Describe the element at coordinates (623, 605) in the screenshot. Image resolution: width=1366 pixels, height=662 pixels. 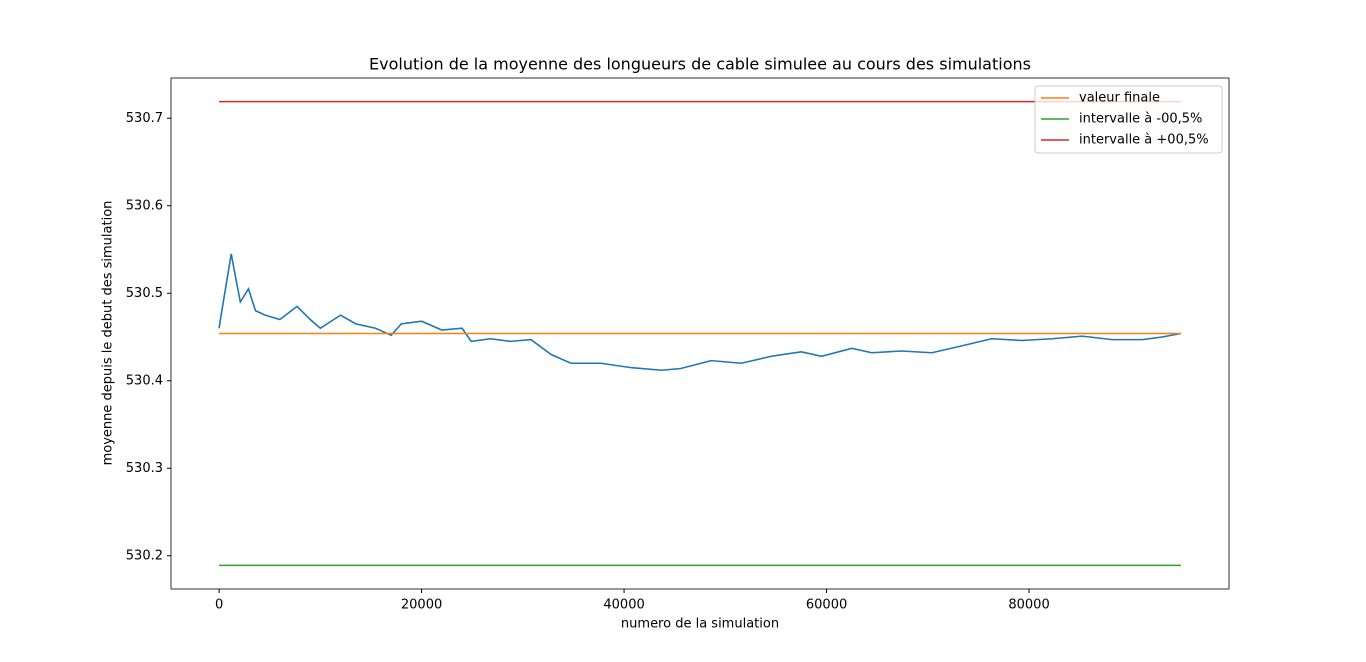
I see `x-tick-label: 40000` at that location.